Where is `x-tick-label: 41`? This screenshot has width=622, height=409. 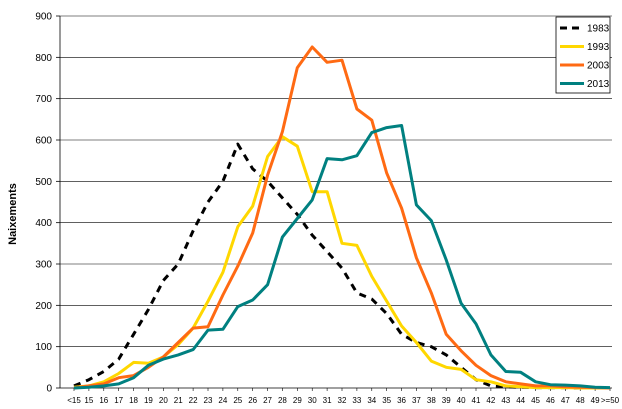 x-tick-label: 41 is located at coordinates (476, 400).